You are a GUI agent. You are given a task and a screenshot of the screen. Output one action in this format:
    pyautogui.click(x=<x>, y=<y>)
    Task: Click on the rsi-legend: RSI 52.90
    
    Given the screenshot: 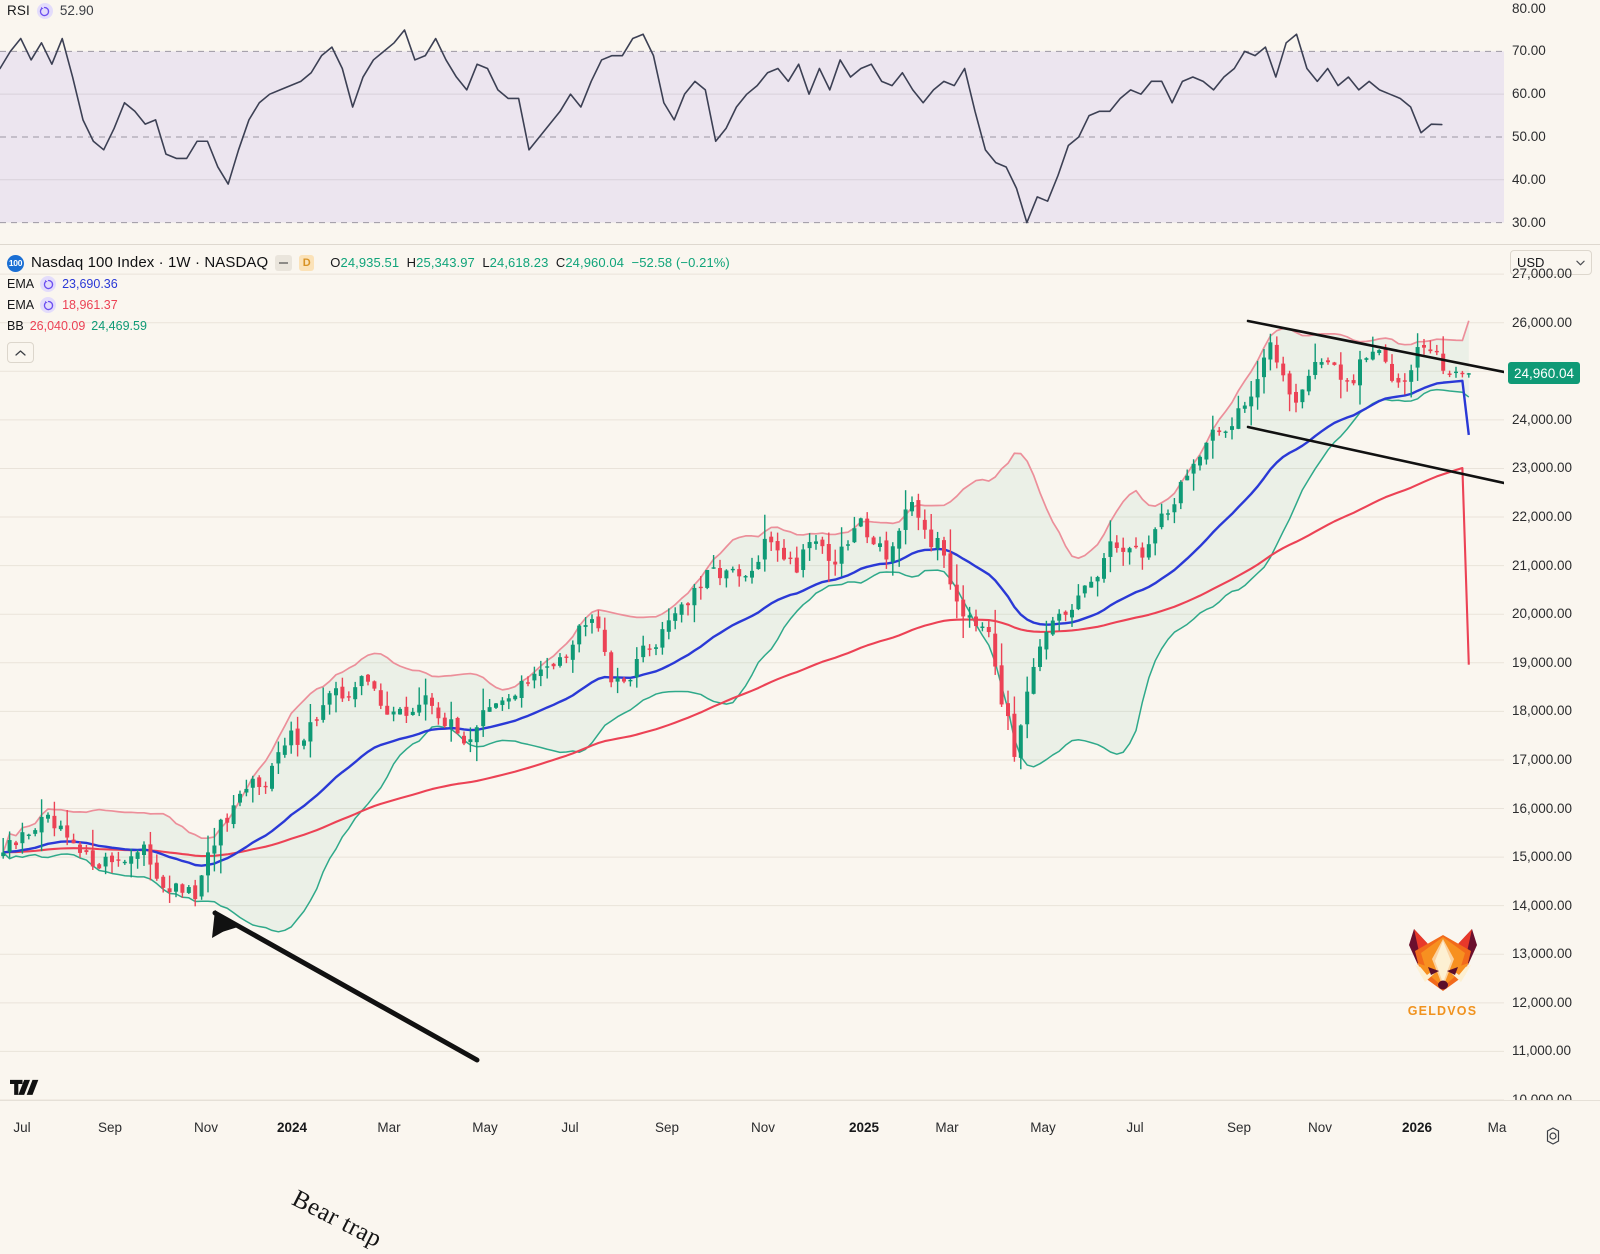 What is the action you would take?
    pyautogui.click(x=50, y=11)
    